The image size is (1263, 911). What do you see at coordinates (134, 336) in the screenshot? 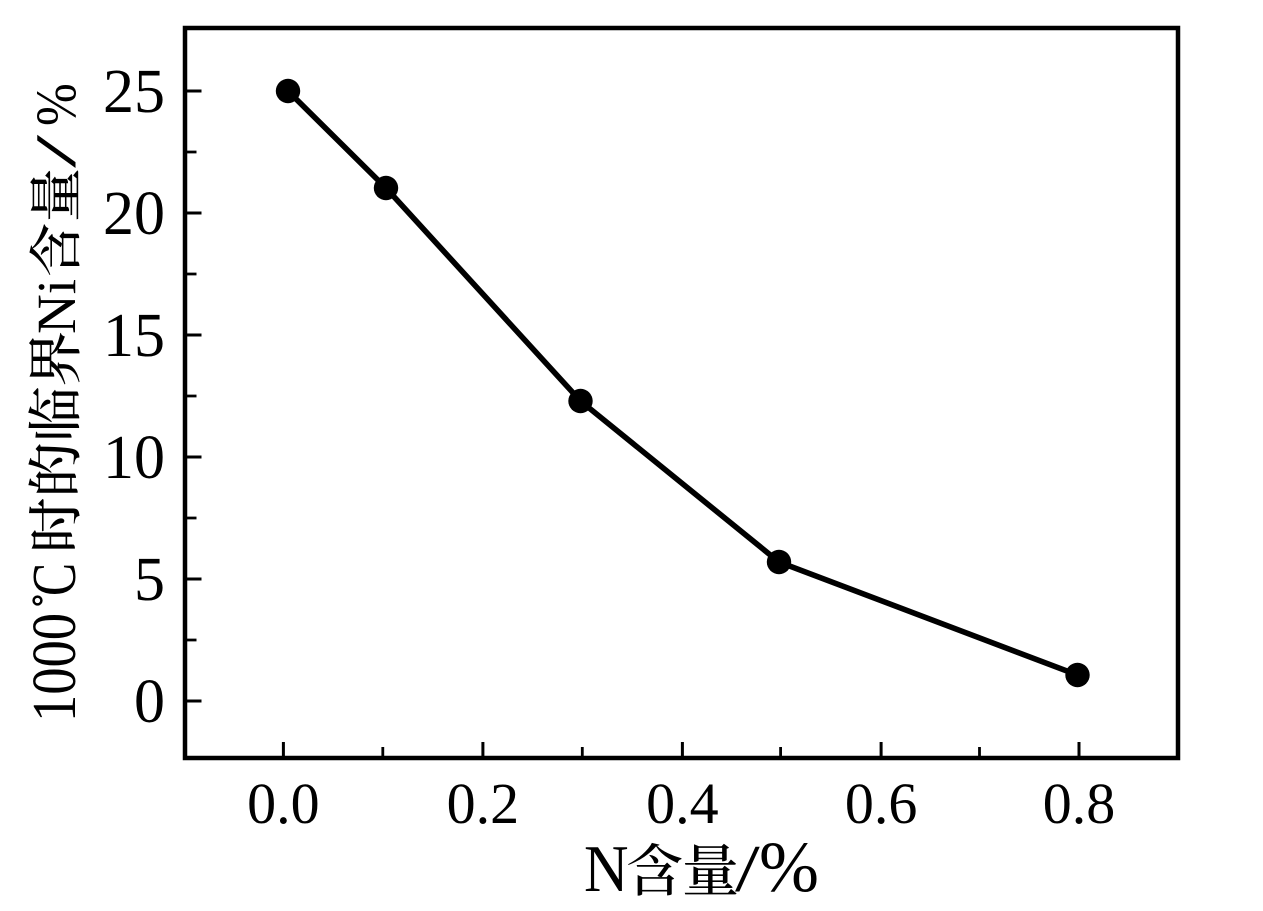
I see `svg-text: 15` at bounding box center [134, 336].